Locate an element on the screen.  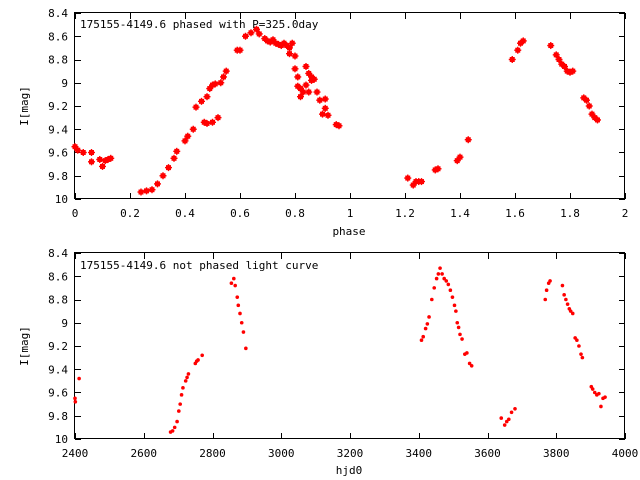
x-tick-label: 4000 is located at coordinates (625, 453).